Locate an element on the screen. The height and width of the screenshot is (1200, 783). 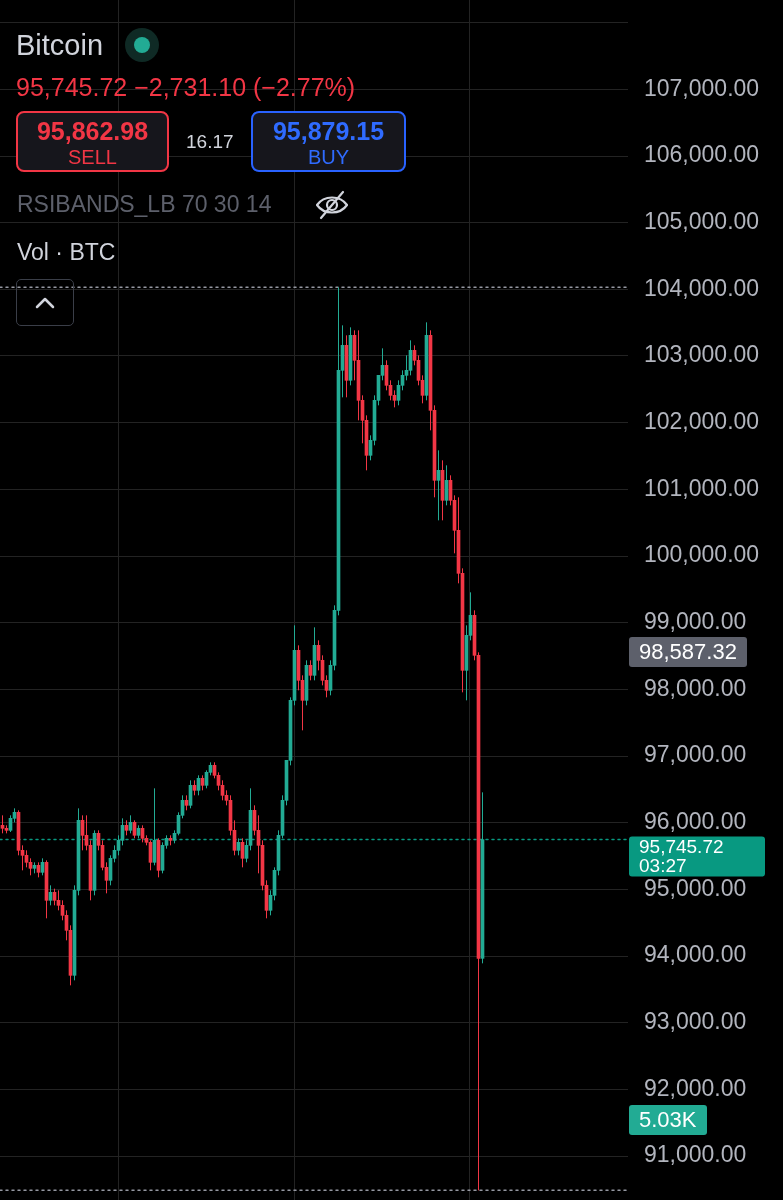
text: 5.03K is located at coordinates (668, 1120).